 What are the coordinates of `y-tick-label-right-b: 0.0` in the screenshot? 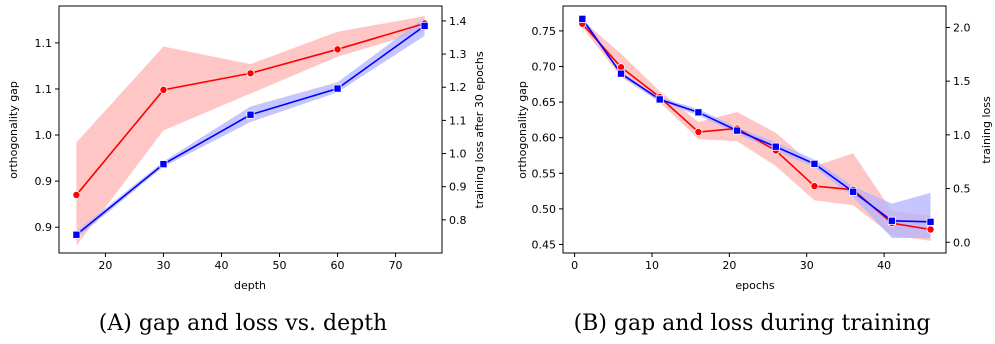 It's located at (962, 242).